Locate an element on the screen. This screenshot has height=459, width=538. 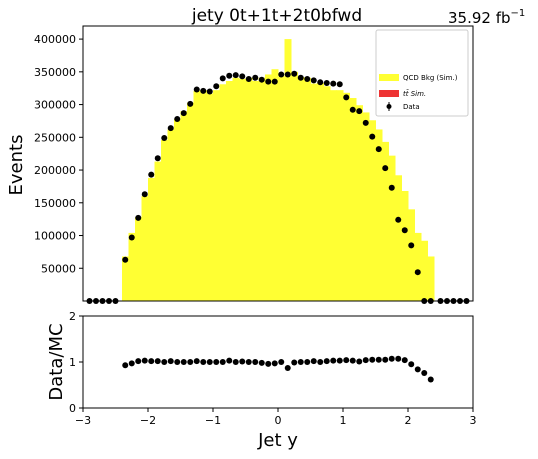
main-y-tick-label: 200000 is located at coordinates (55, 170).